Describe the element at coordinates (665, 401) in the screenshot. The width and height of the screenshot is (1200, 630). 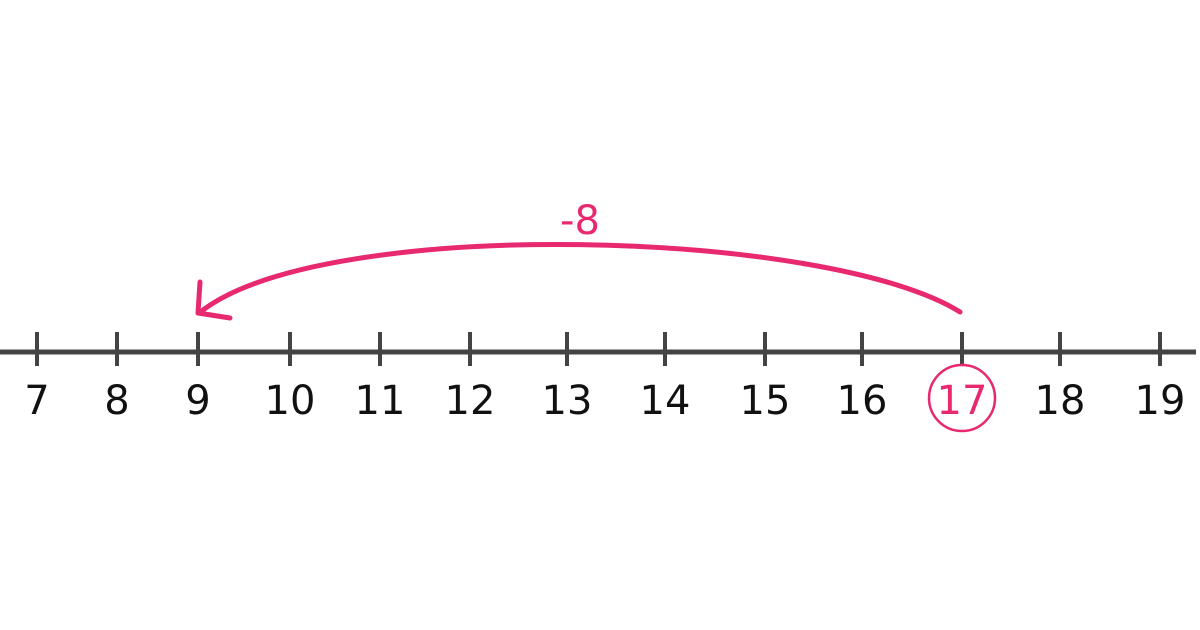
I see `tick-label: 14` at that location.